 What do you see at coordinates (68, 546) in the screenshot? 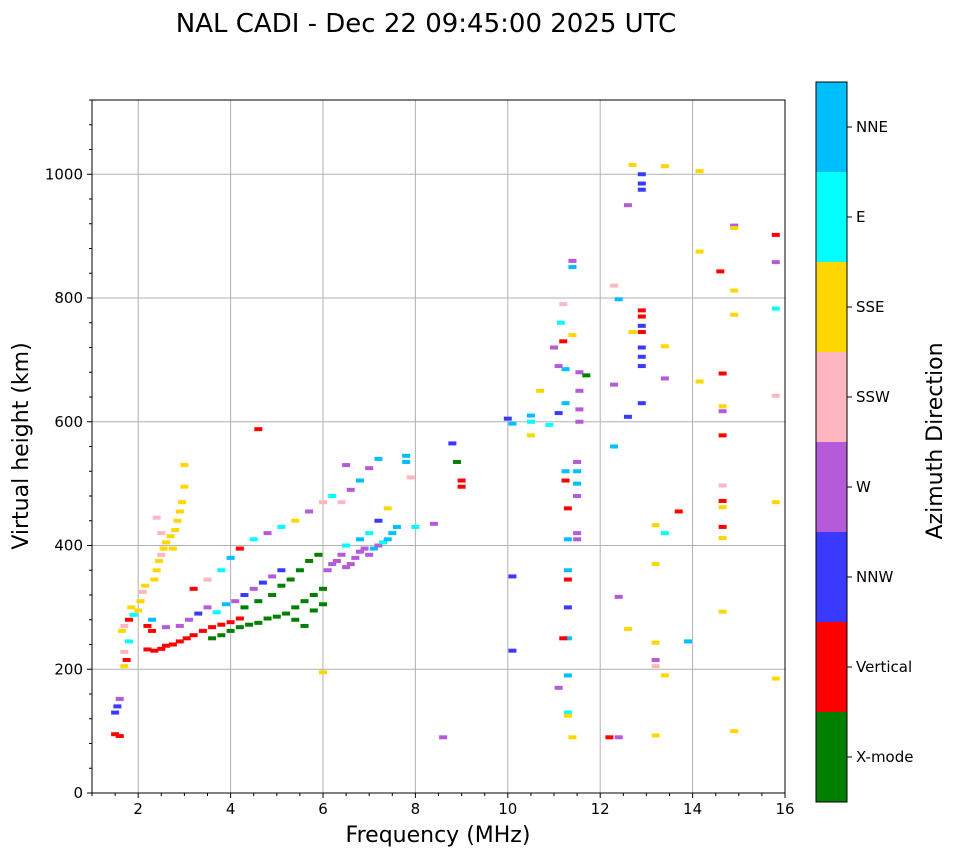
I see `y-tick-label: 400` at bounding box center [68, 546].